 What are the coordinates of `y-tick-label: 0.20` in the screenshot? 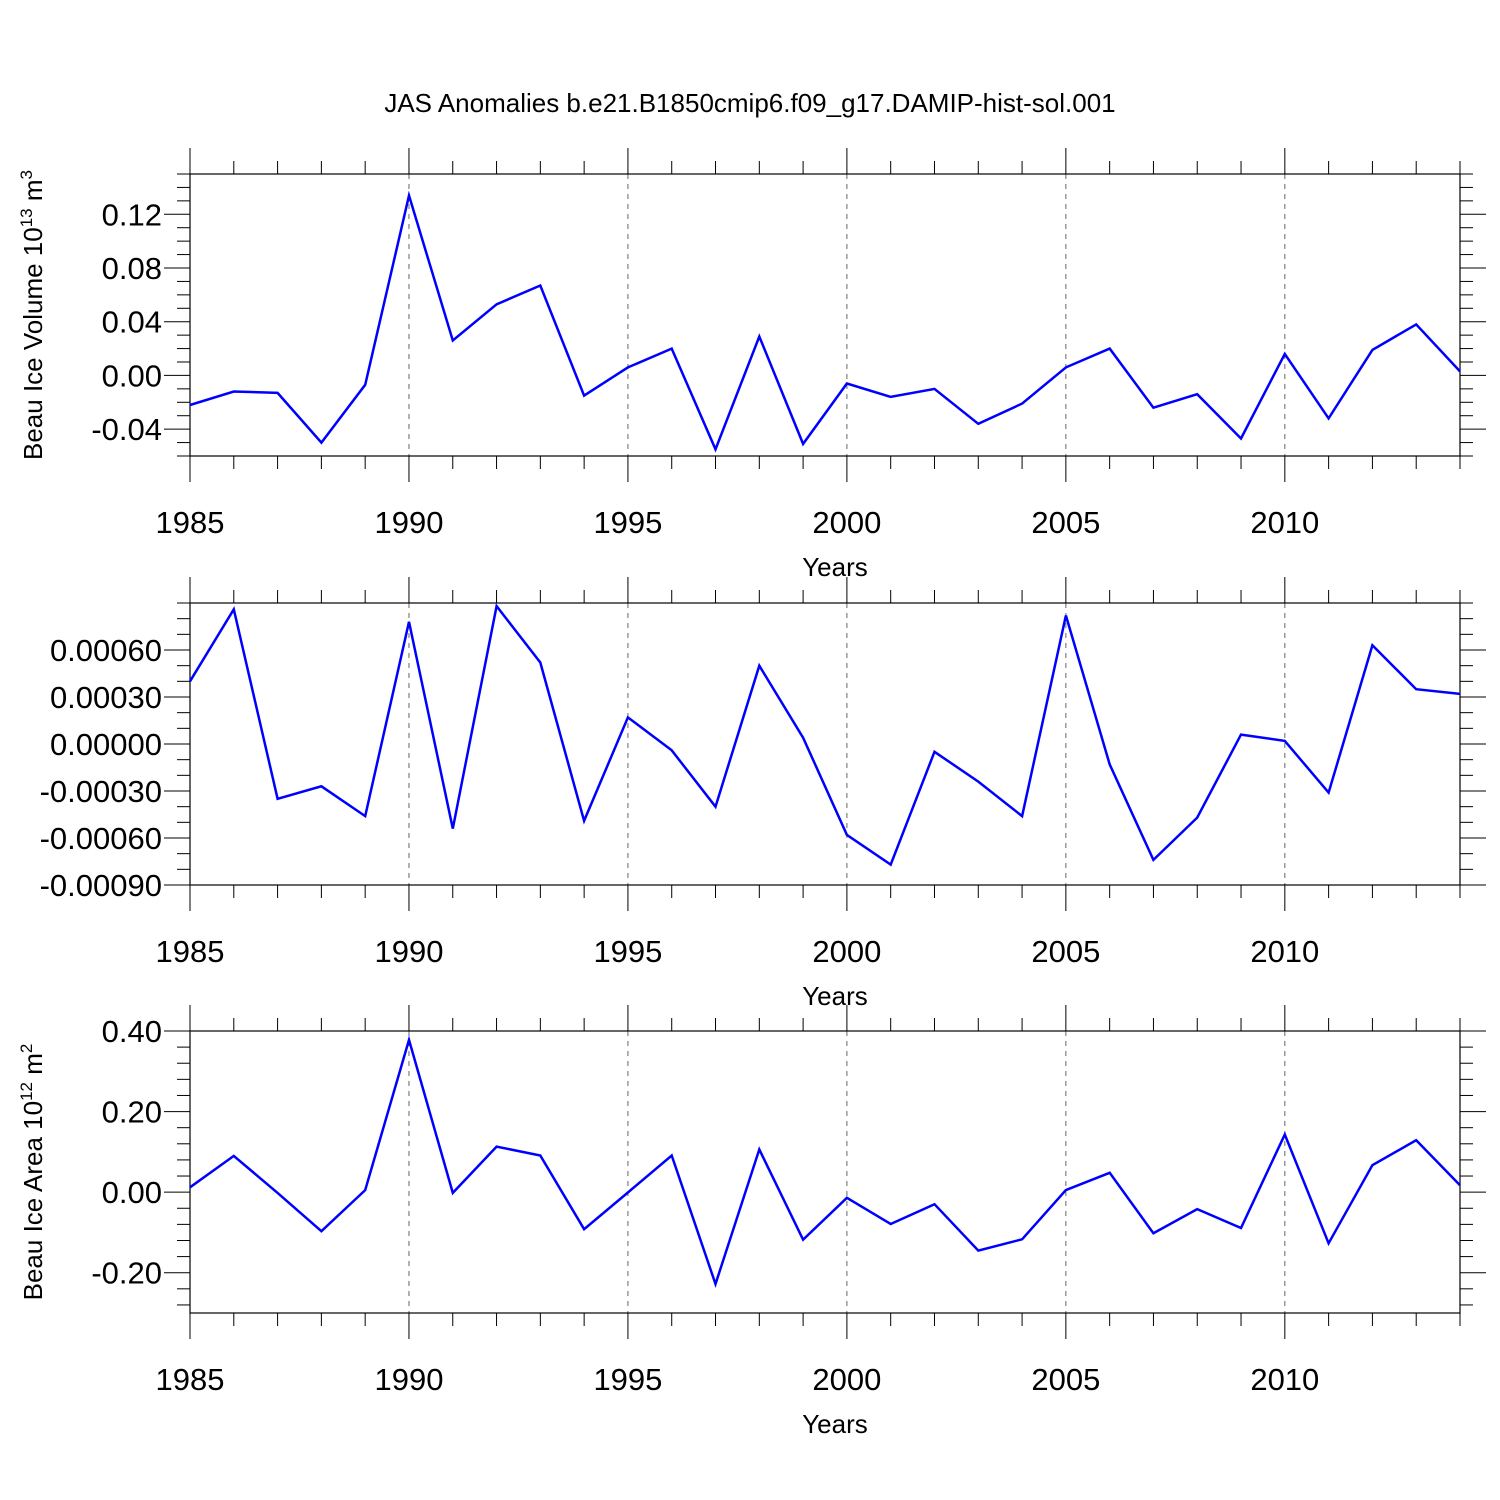 It's located at (132, 1112).